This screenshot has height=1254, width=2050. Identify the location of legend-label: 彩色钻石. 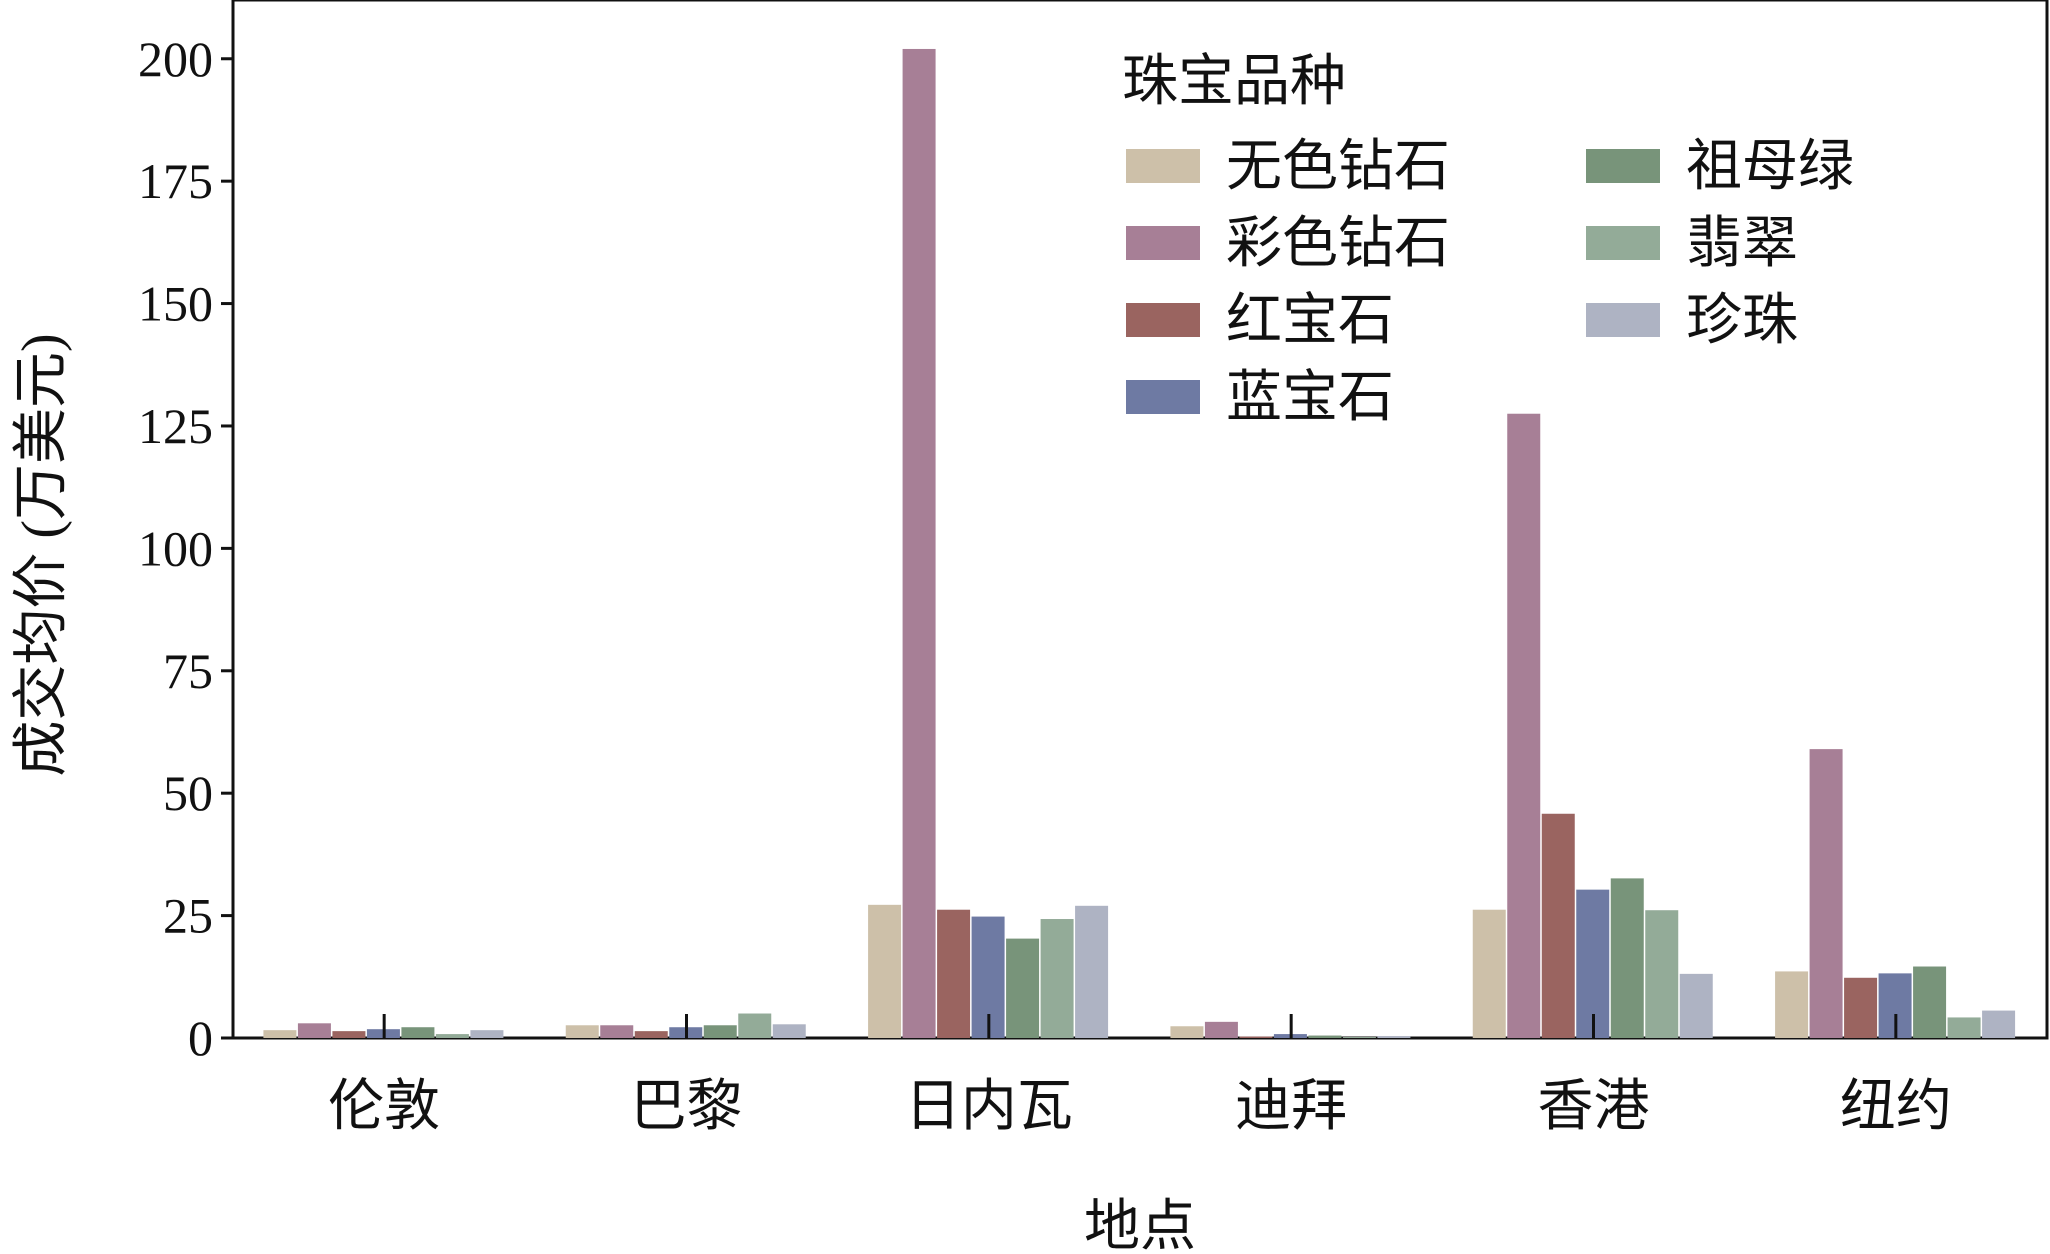
(1338, 244).